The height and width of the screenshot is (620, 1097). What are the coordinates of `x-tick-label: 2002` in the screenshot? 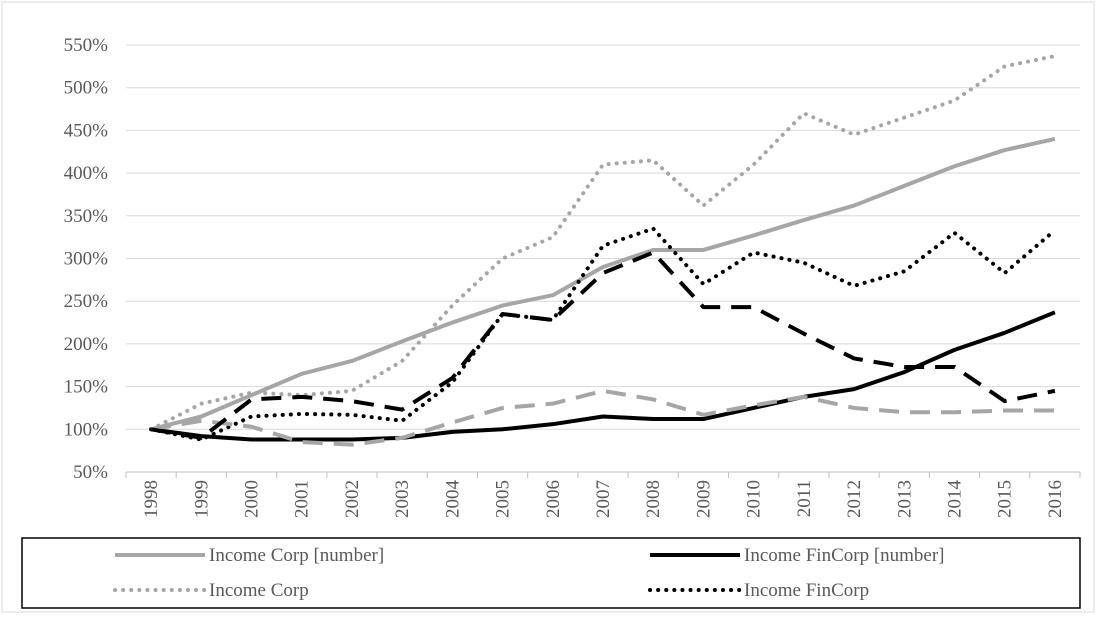 It's located at (352, 499).